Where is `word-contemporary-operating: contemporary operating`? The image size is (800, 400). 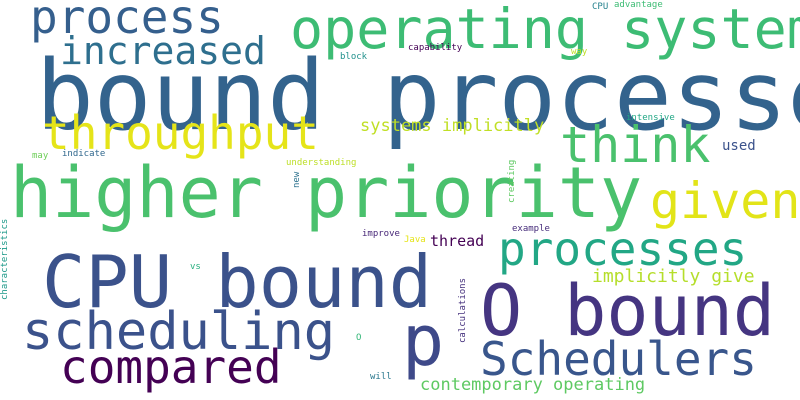
word-contemporary-operating: contemporary operating is located at coordinates (533, 385).